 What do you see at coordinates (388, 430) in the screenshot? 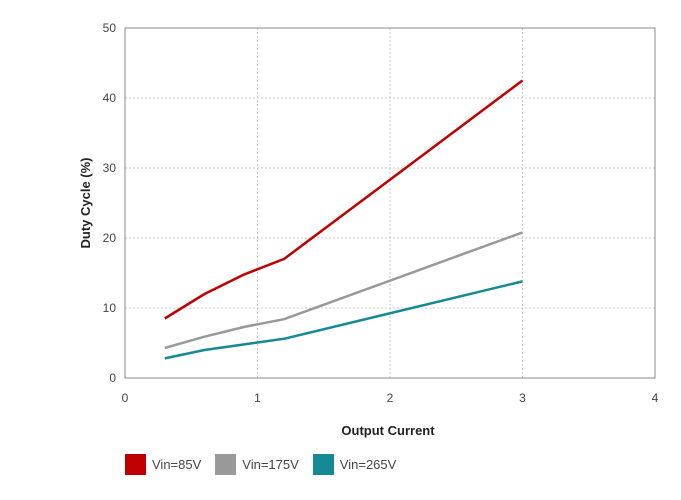
I see `x-axis-title: Output Current` at bounding box center [388, 430].